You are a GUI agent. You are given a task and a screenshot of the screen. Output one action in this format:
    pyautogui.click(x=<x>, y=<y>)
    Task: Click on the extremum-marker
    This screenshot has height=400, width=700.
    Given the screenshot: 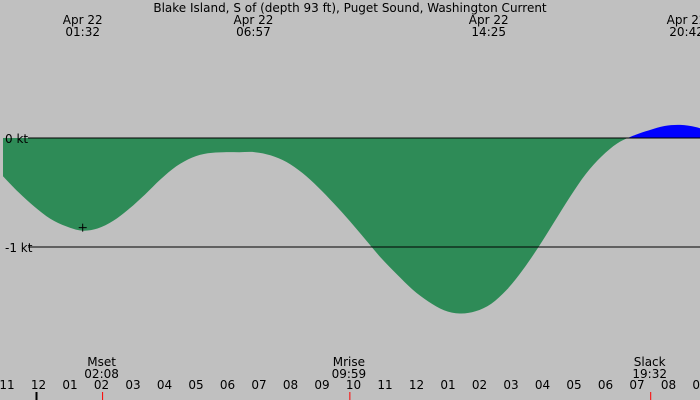 What is the action you would take?
    pyautogui.click(x=82, y=227)
    